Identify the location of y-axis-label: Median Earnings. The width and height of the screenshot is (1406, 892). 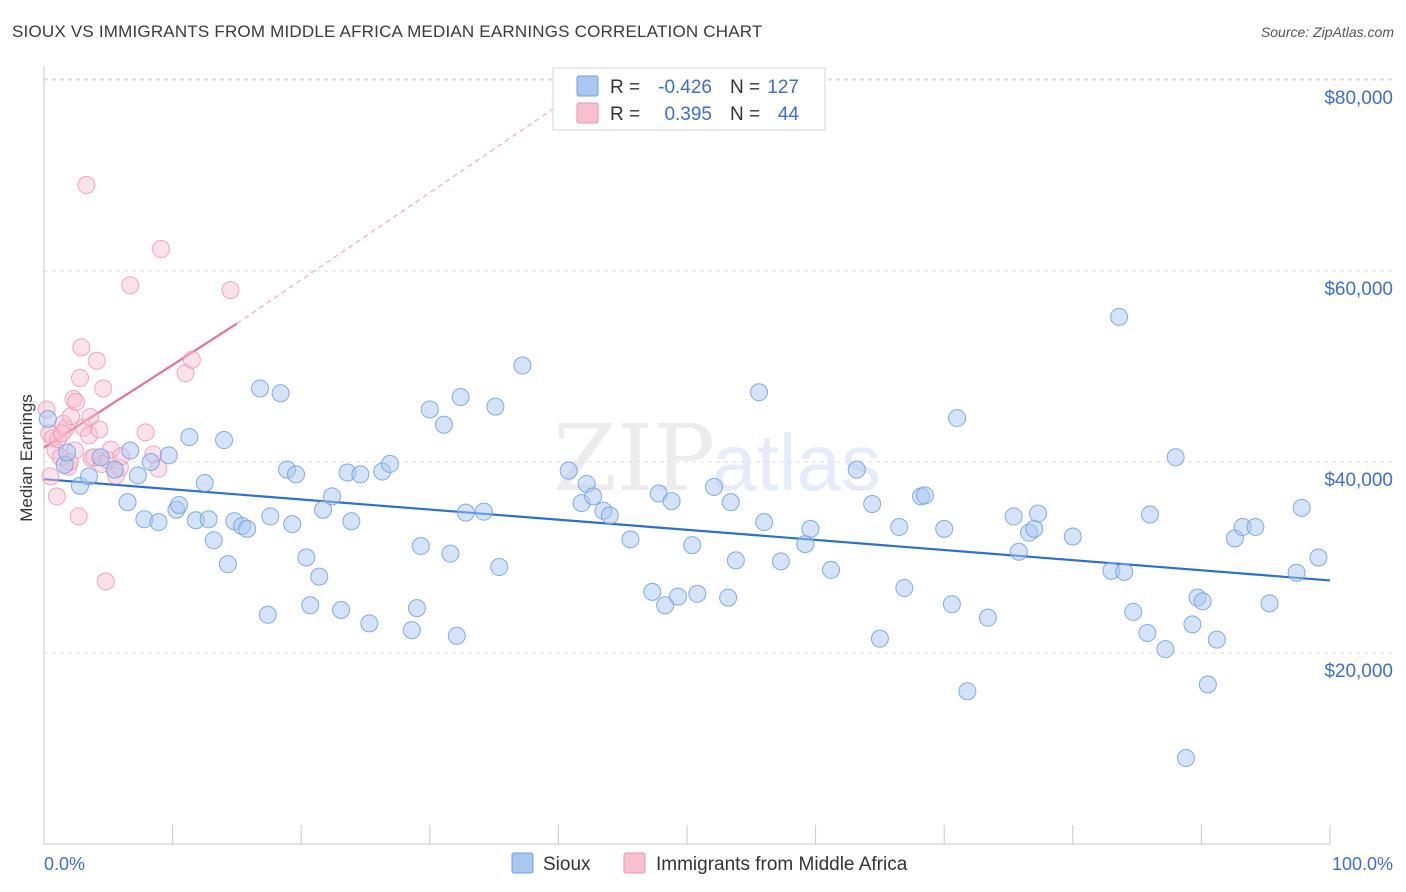
(26, 458).